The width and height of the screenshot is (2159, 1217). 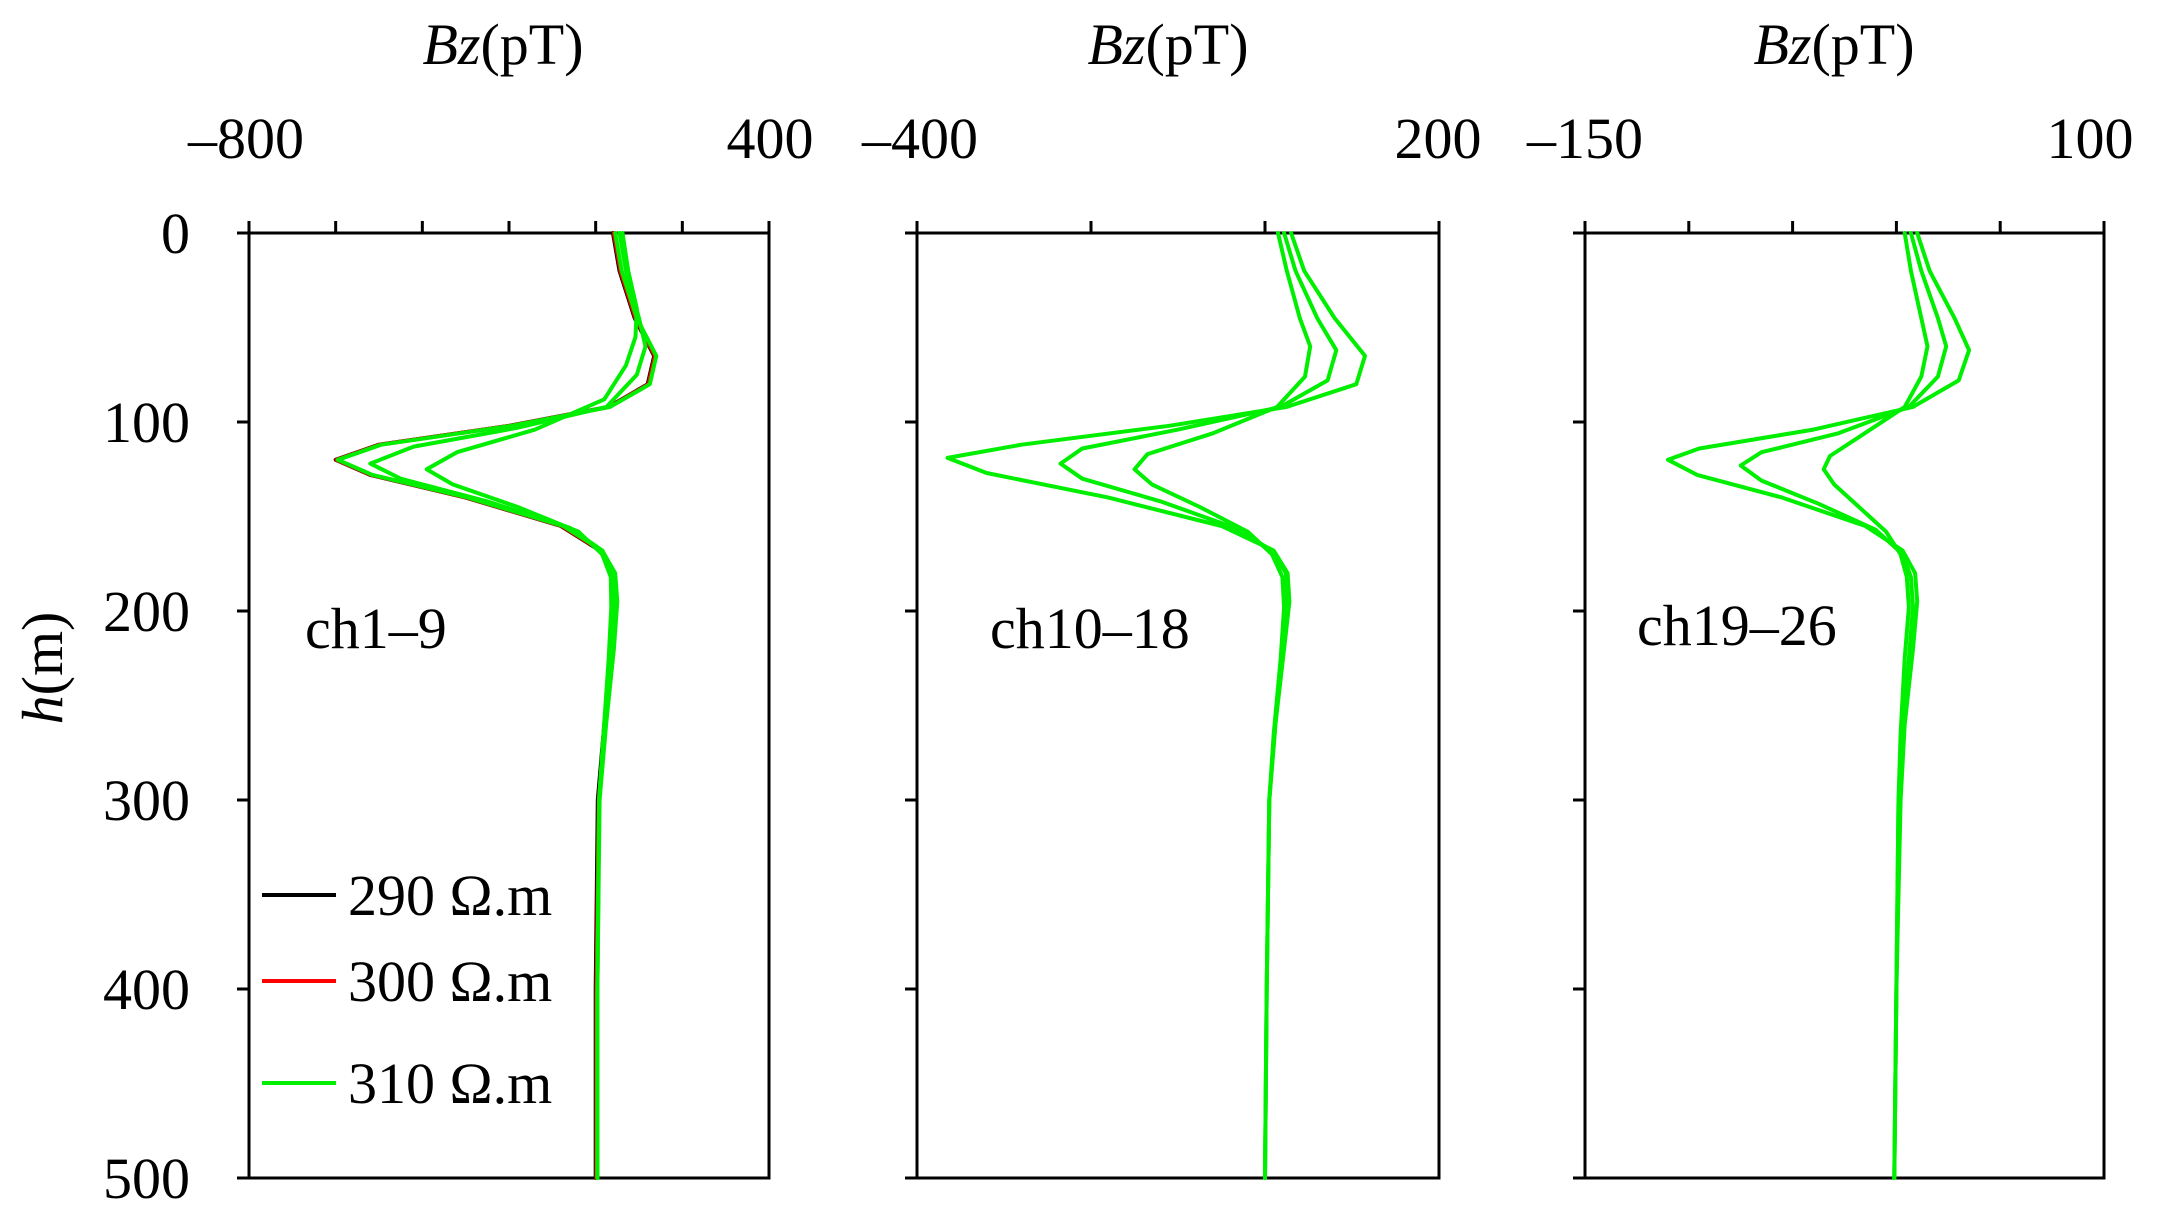 I want to click on x-tick-label-max: 400, so click(x=770, y=138).